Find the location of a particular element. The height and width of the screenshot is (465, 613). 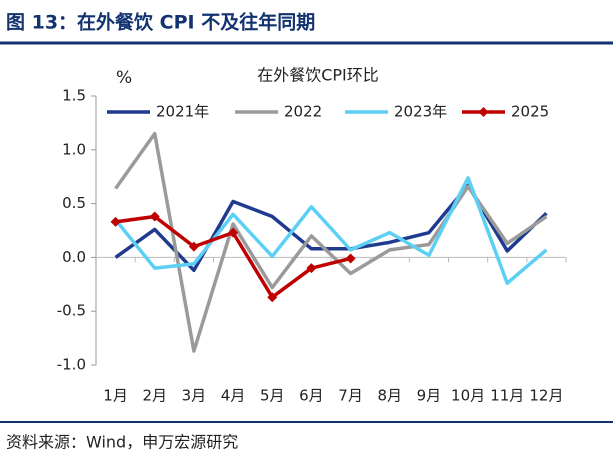

x-tick-label: 9月 is located at coordinates (429, 396).